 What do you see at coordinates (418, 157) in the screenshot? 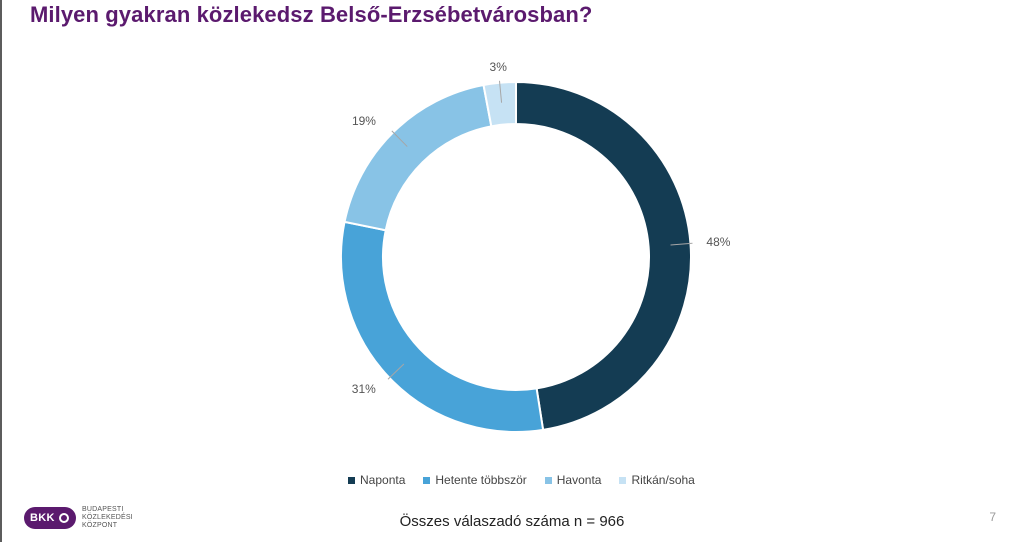
I see `donut-slice-havonta` at bounding box center [418, 157].